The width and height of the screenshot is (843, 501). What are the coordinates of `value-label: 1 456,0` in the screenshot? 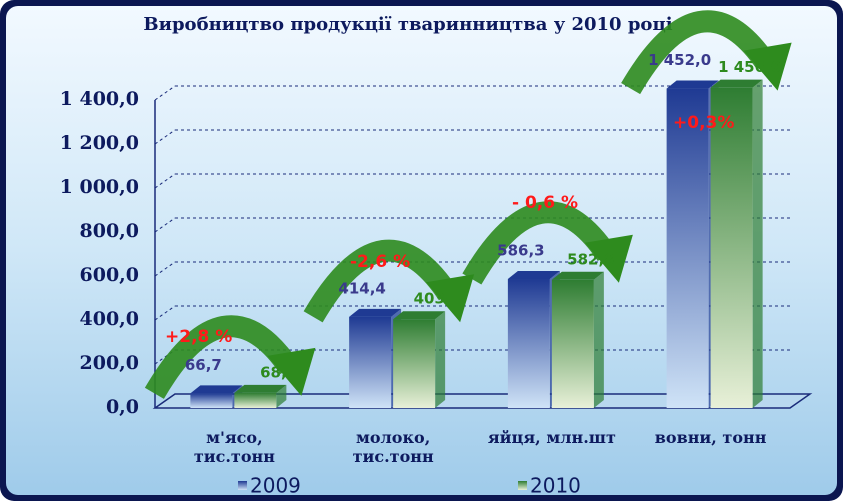 It's located at (749, 67).